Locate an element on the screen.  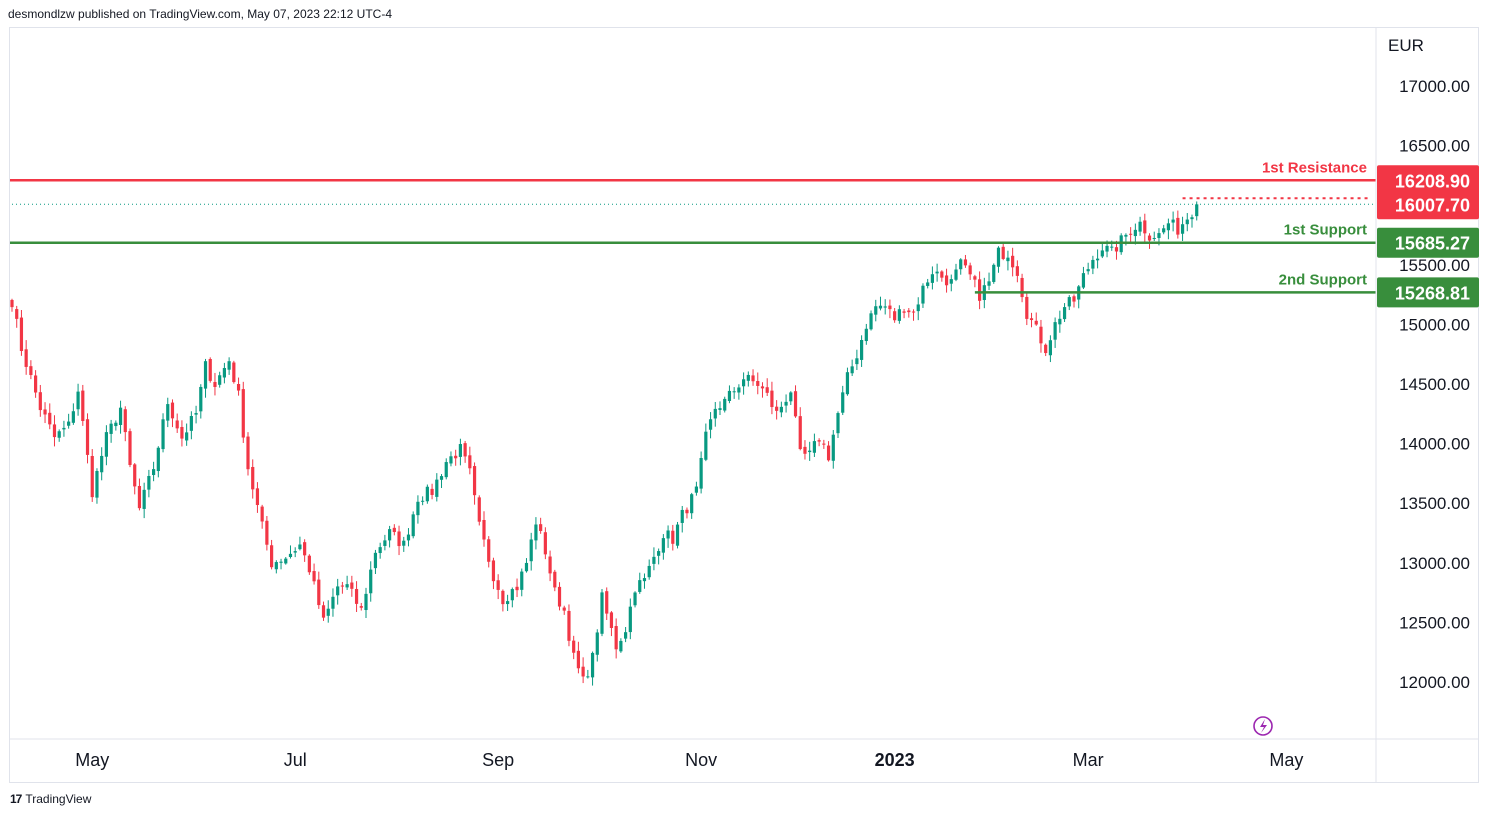
lightning-icon is located at coordinates (1263, 726).